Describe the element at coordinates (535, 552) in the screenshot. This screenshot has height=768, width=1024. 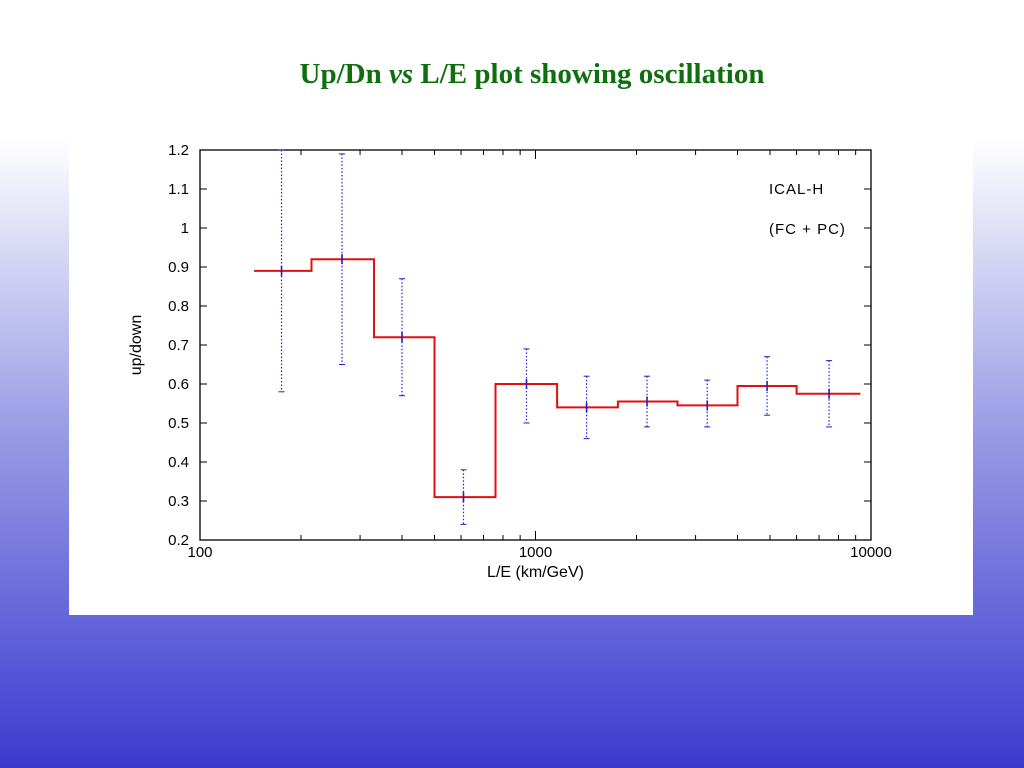
I see `x-tick-label: 1000` at that location.